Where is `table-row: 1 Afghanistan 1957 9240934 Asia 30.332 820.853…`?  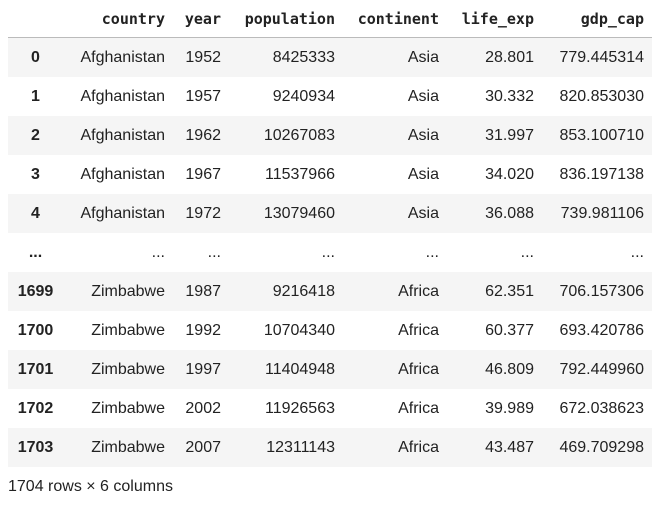 table-row: 1 Afghanistan 1957 9240934 Asia 30.332 820.853… is located at coordinates (330, 96).